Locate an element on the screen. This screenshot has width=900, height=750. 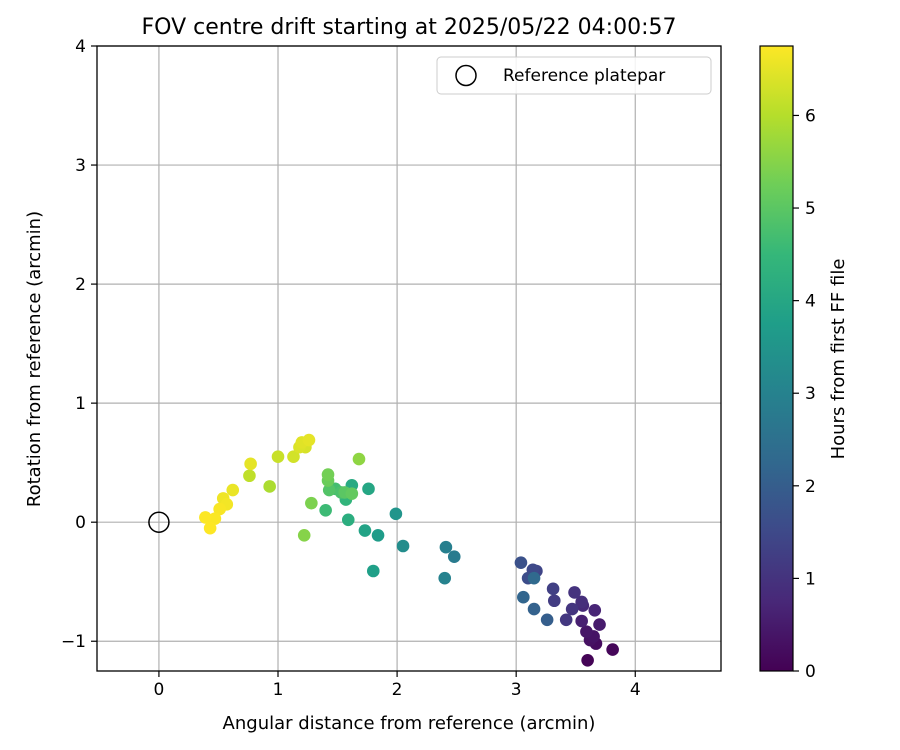
y-tick-label: 0 is located at coordinates (80, 523).